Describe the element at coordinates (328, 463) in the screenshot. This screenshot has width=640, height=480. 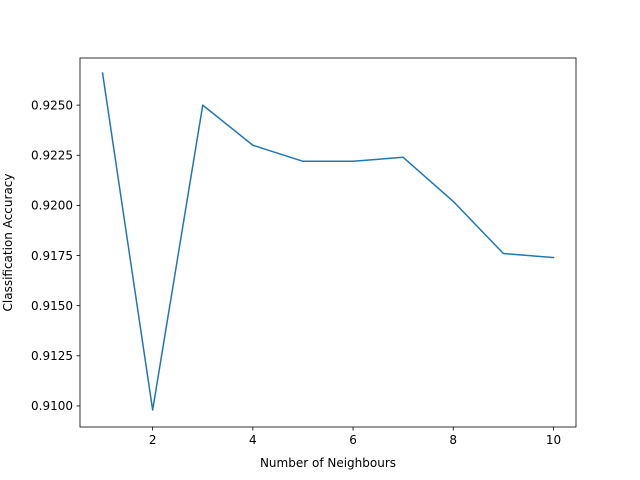
I see `x-axis-label: Number of Neighbours` at that location.